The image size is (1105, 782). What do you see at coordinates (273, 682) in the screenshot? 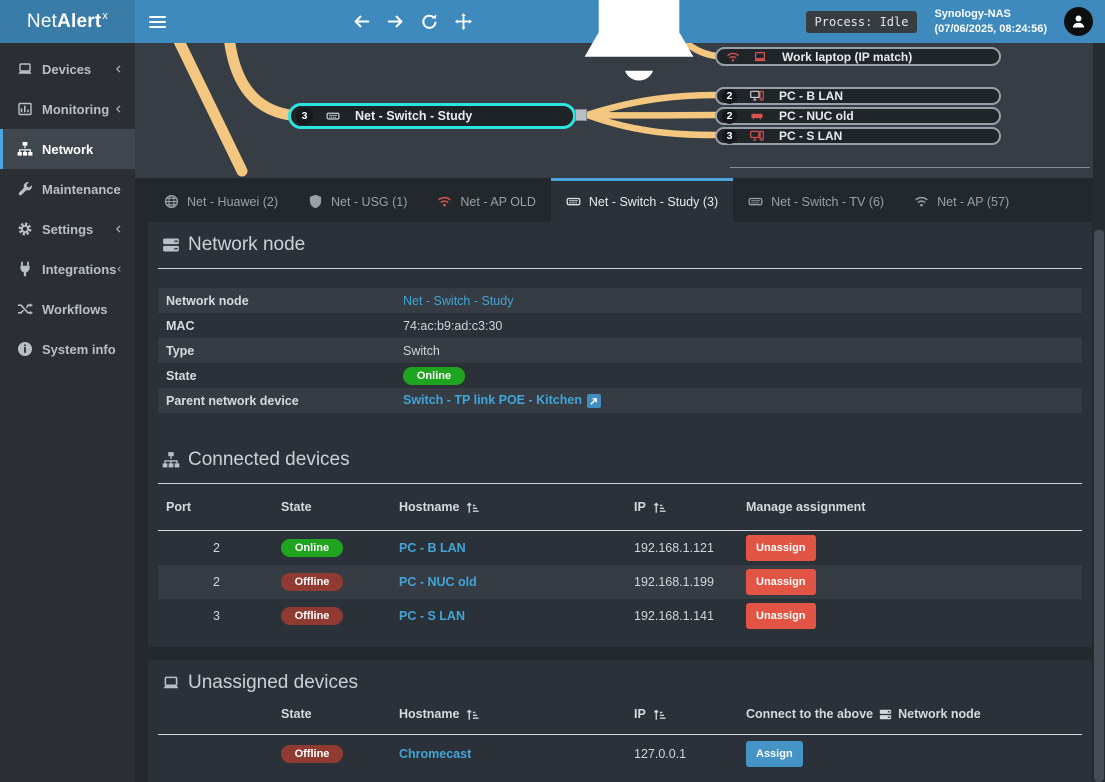
I see `section-title: Unassigned devices` at bounding box center [273, 682].